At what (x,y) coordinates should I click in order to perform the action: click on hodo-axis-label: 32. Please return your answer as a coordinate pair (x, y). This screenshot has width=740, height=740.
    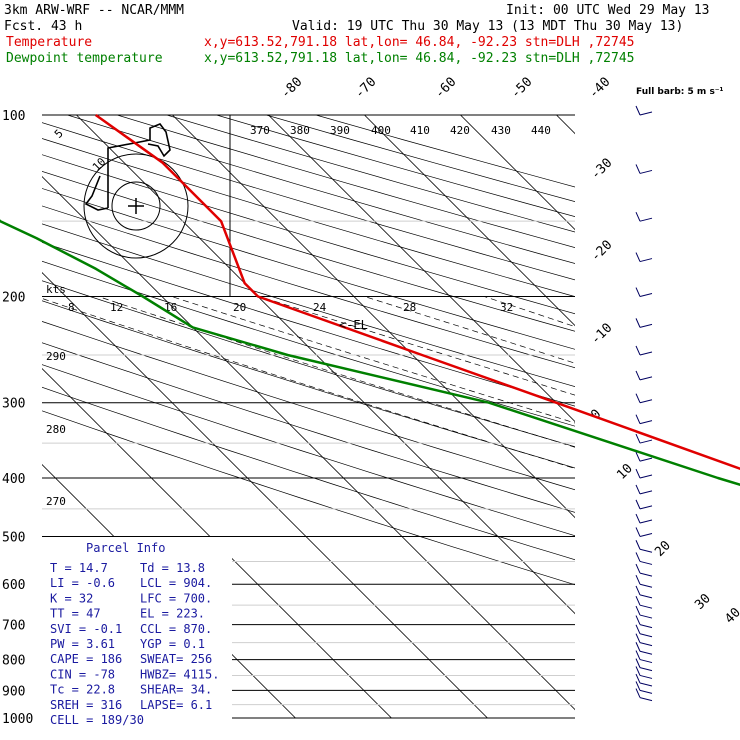
    Looking at the image, I should click on (506, 307).